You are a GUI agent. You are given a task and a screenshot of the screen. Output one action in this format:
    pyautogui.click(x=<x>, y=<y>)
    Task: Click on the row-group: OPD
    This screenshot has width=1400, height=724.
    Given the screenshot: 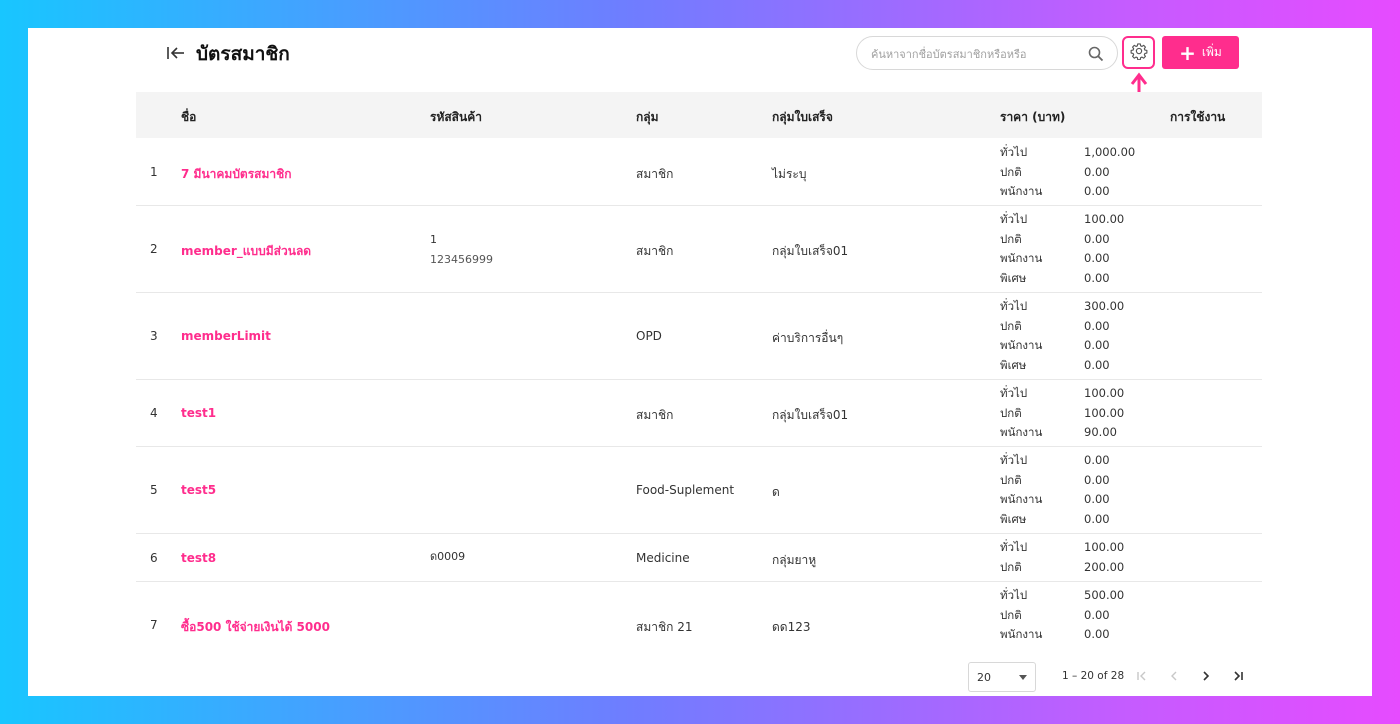 What is the action you would take?
    pyautogui.click(x=649, y=336)
    